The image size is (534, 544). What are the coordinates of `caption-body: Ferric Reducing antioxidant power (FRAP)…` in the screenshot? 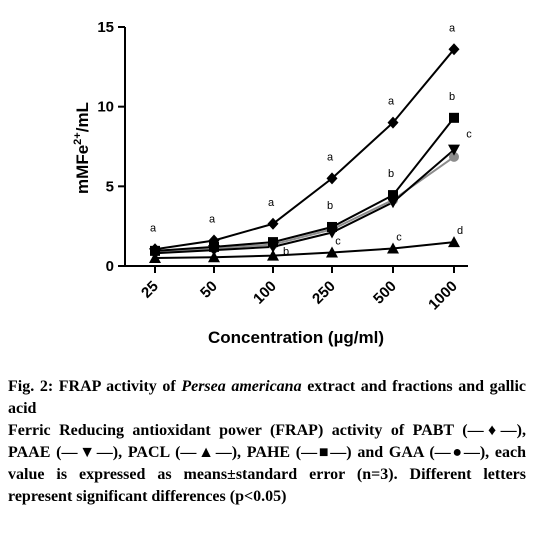 It's located at (267, 463).